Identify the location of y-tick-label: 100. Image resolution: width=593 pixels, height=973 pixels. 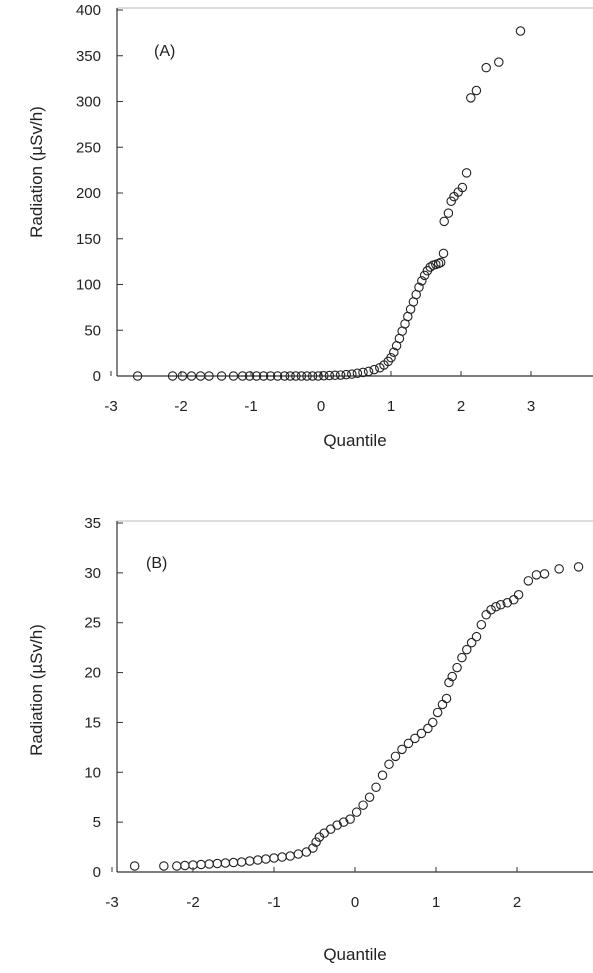
(88, 285).